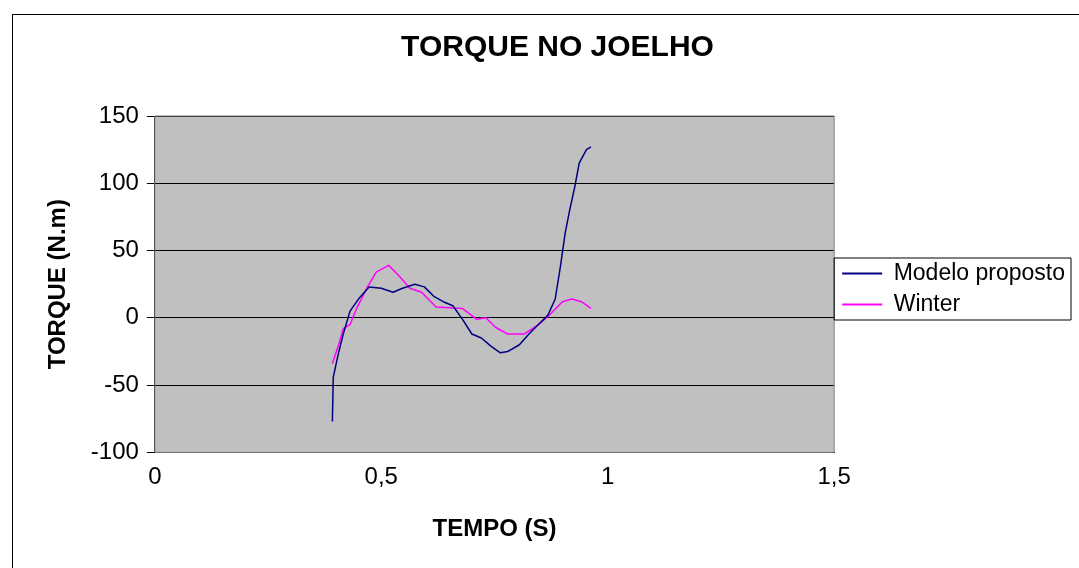 The height and width of the screenshot is (568, 1079). I want to click on y-tick-label: -50, so click(121, 383).